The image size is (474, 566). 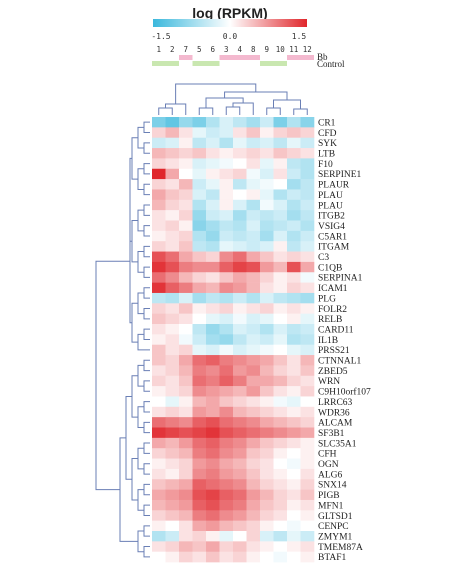 I want to click on row-label: SERPINE1, so click(x=340, y=175).